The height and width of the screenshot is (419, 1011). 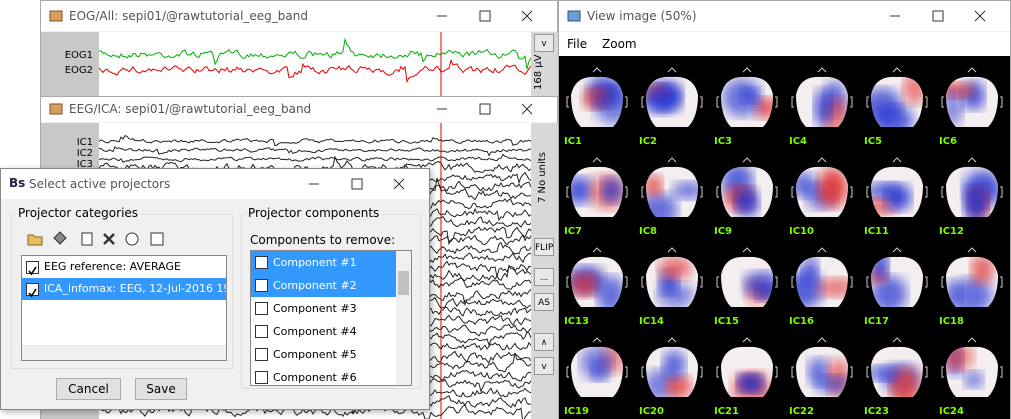 I want to click on scale-label: 7 No units, so click(x=542, y=177).